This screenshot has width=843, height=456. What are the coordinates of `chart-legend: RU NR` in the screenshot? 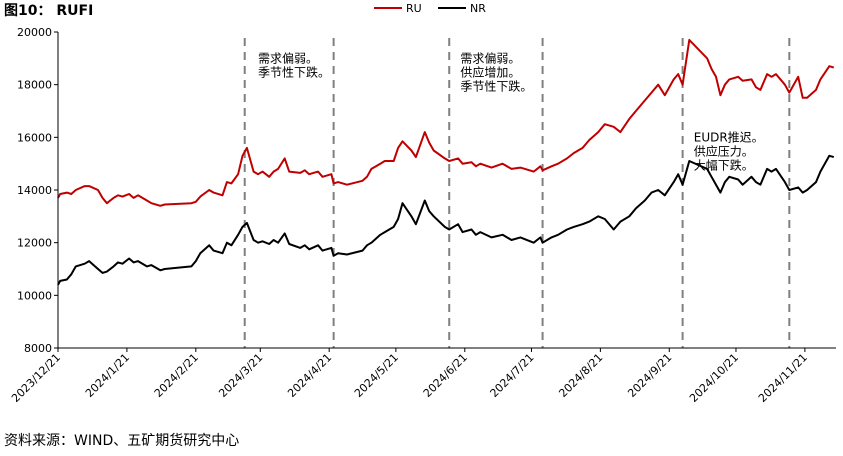 It's located at (430, 8).